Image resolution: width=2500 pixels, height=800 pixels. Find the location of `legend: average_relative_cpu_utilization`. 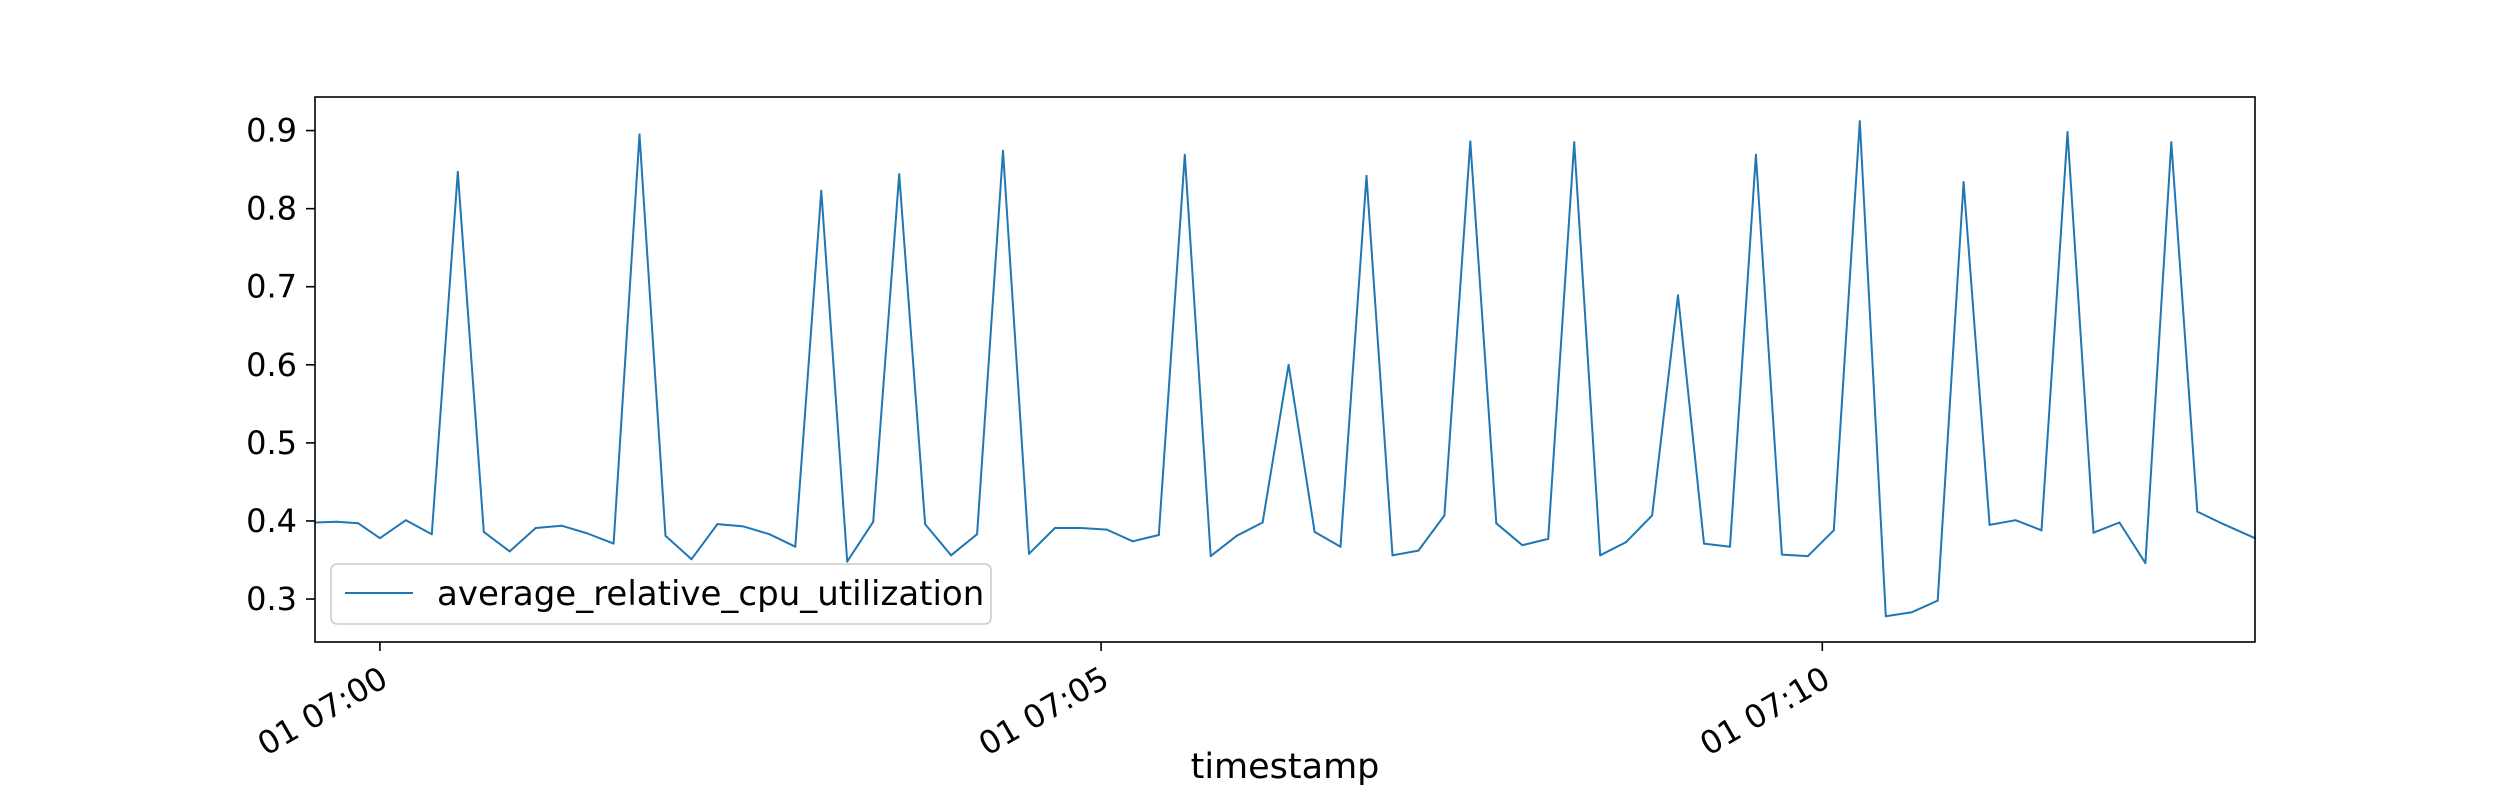

legend: average_relative_cpu_utilization is located at coordinates (661, 594).